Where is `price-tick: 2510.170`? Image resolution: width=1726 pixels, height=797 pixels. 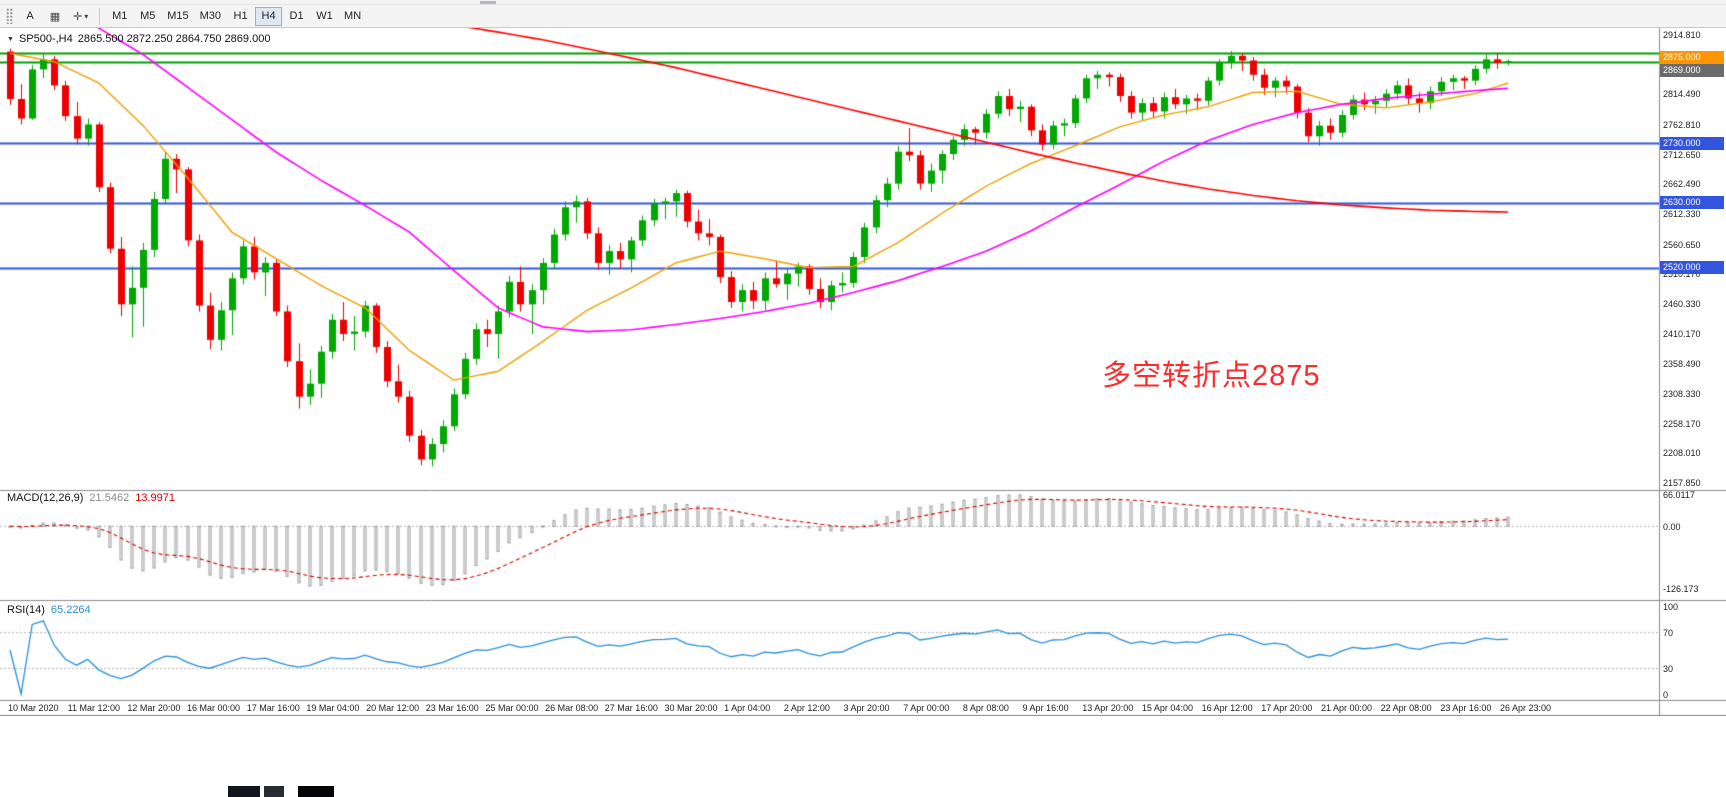 price-tick: 2510.170 is located at coordinates (1682, 274).